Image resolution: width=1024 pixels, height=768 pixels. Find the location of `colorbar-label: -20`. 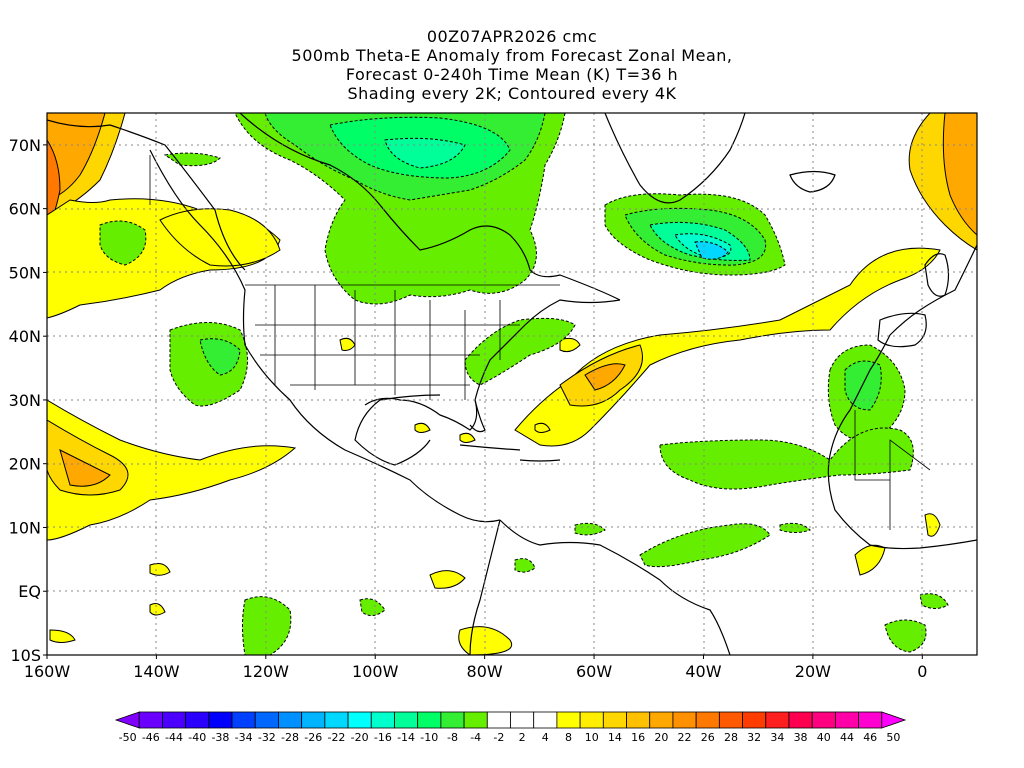

colorbar-label: -20 is located at coordinates (360, 737).